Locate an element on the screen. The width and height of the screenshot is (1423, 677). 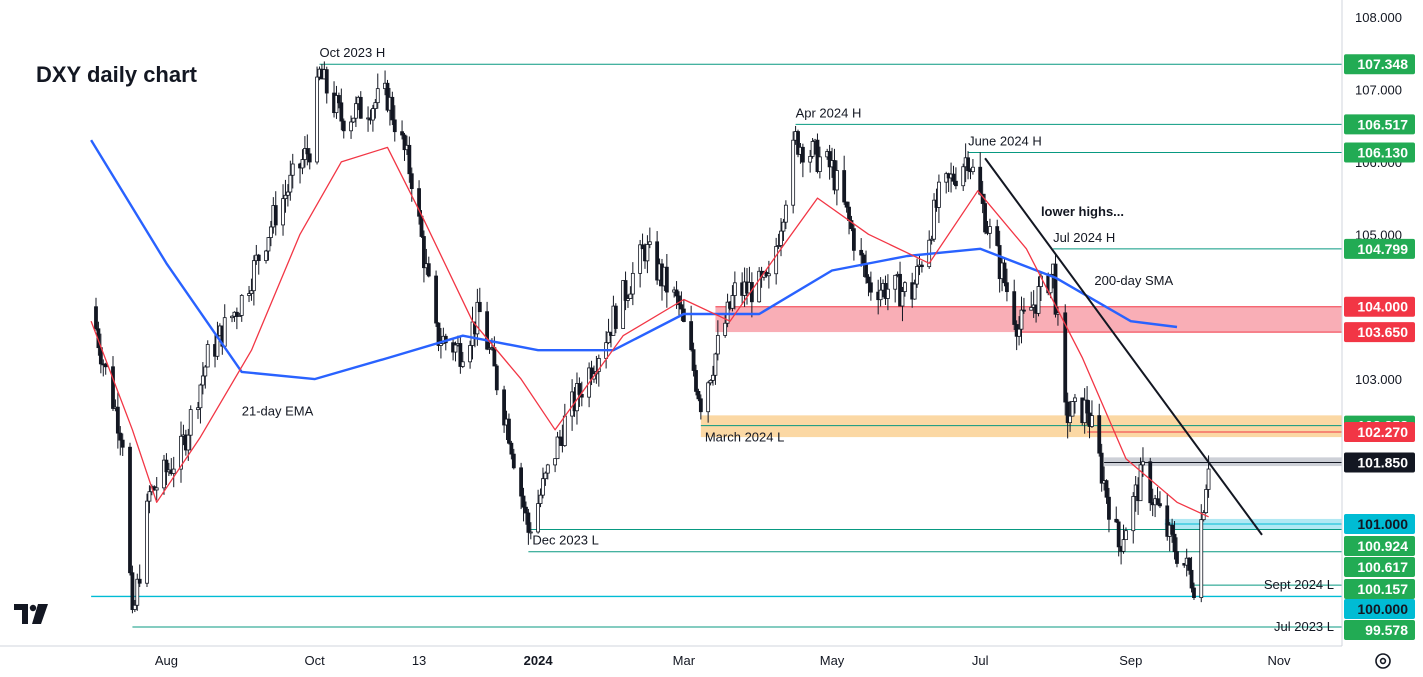
x-tick-Mar: Mar is located at coordinates (684, 660).